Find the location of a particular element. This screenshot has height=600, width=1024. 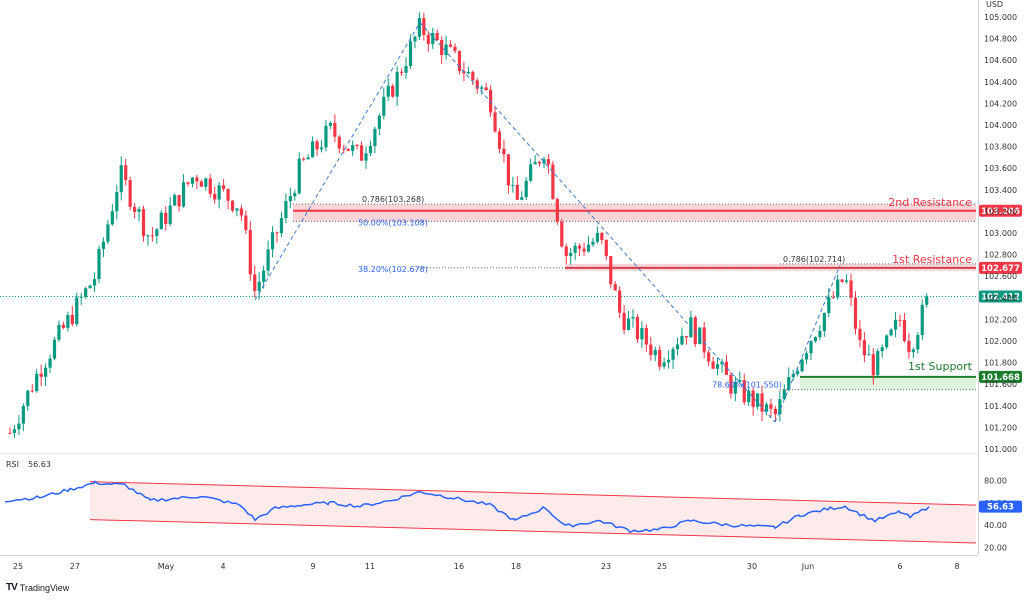

price-tick-label: 102.200 is located at coordinates (1000, 319).